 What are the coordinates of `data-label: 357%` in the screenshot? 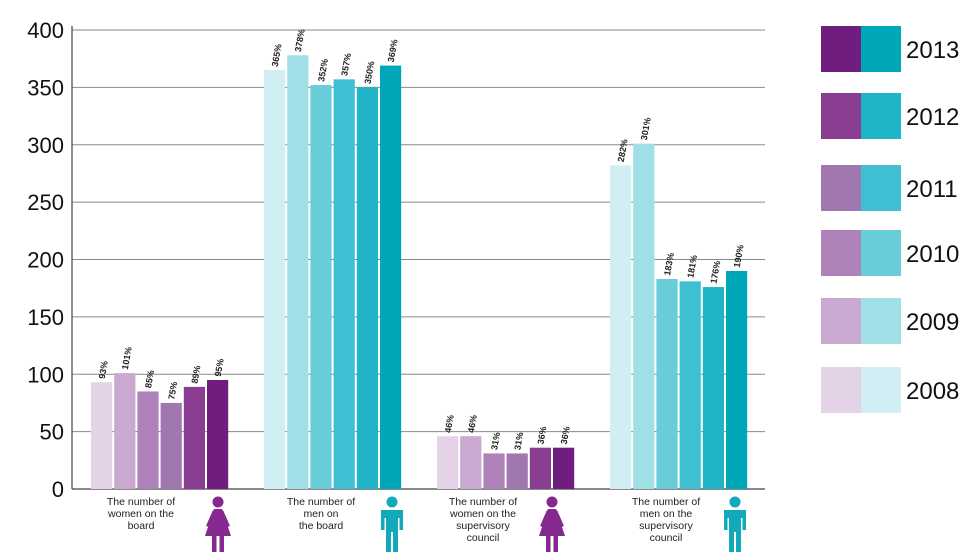 It's located at (346, 64).